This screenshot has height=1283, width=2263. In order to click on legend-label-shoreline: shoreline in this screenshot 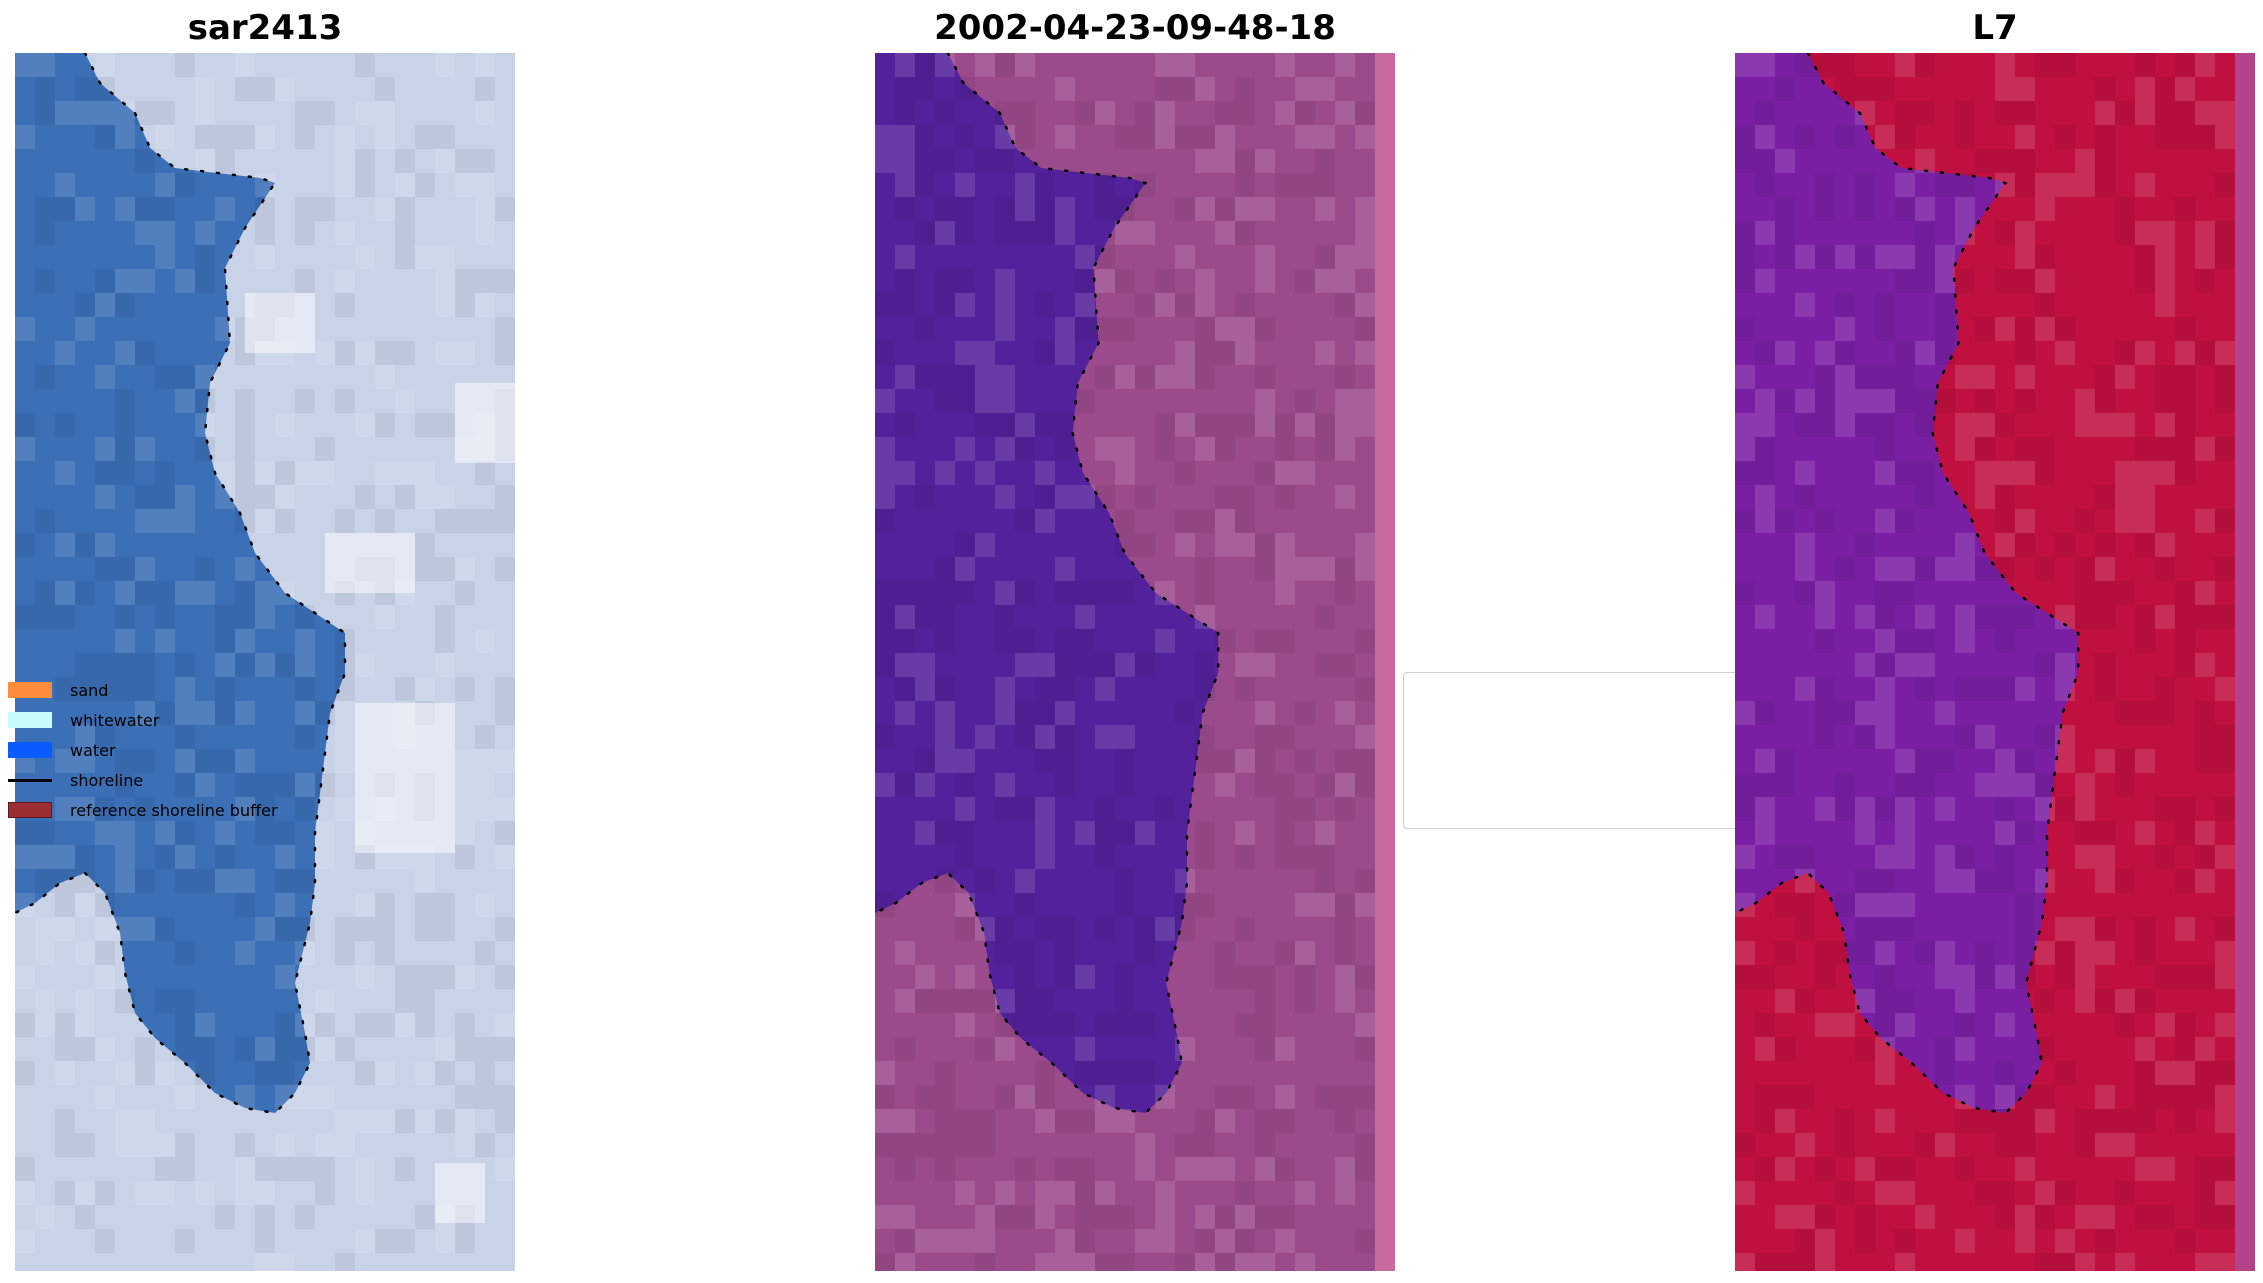, I will do `click(107, 780)`.